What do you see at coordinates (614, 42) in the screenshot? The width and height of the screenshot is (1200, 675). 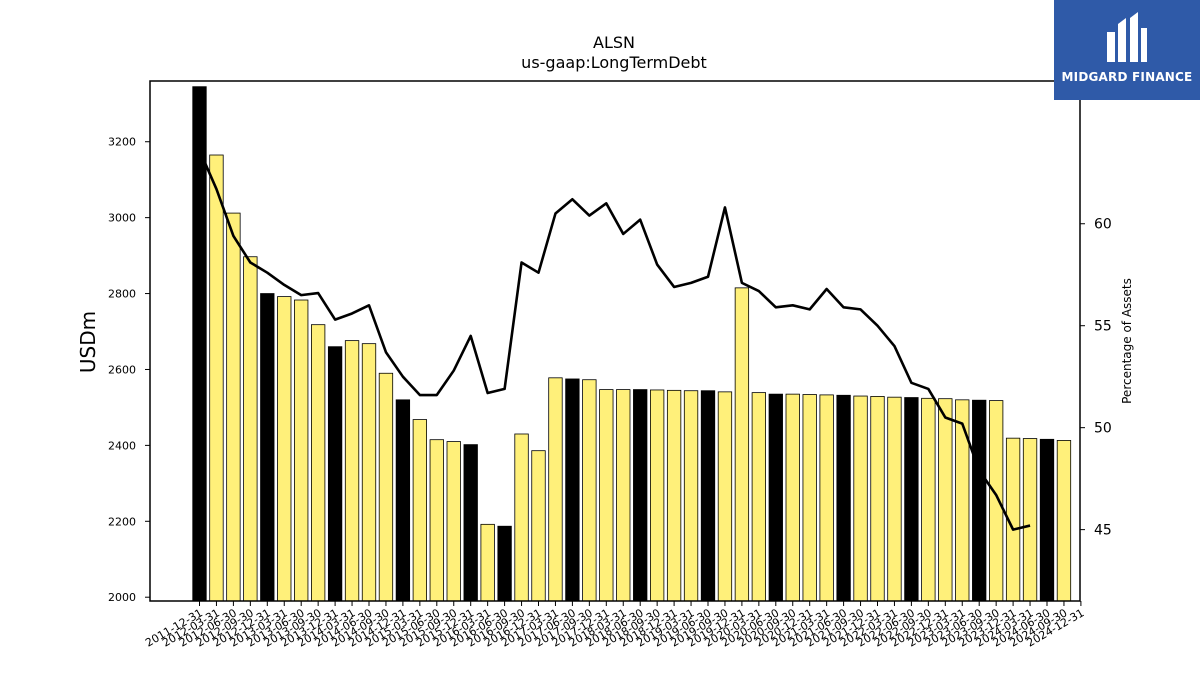 I see `chart-title: ALSN` at bounding box center [614, 42].